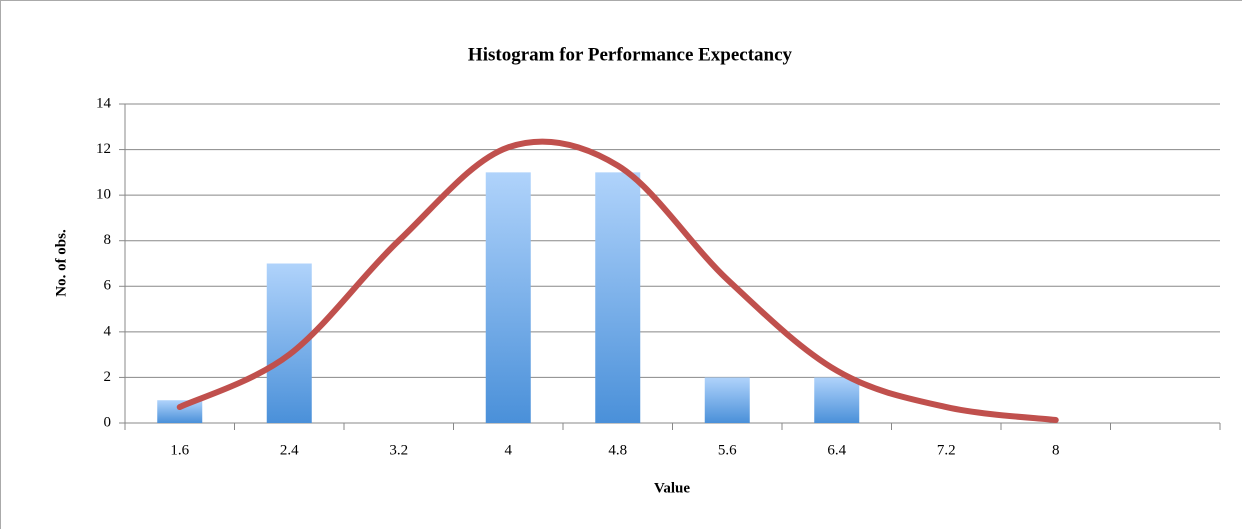 This screenshot has height=529, width=1242. Describe the element at coordinates (108, 331) in the screenshot. I see `y-tick-label: 4` at that location.